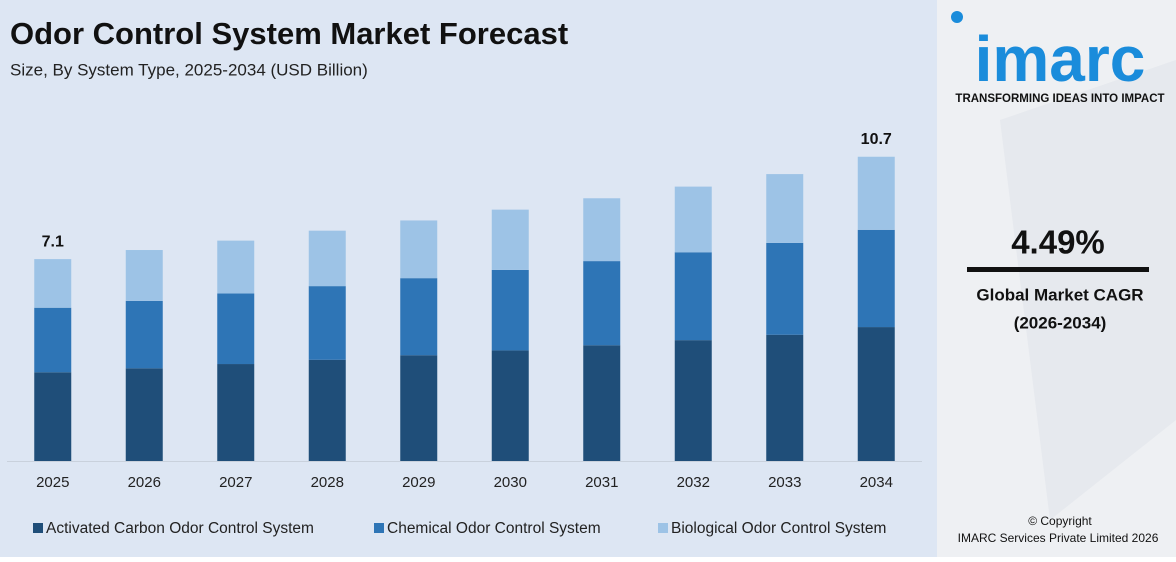  Describe the element at coordinates (144, 482) in the screenshot. I see `x-tick-label: 2026` at that location.